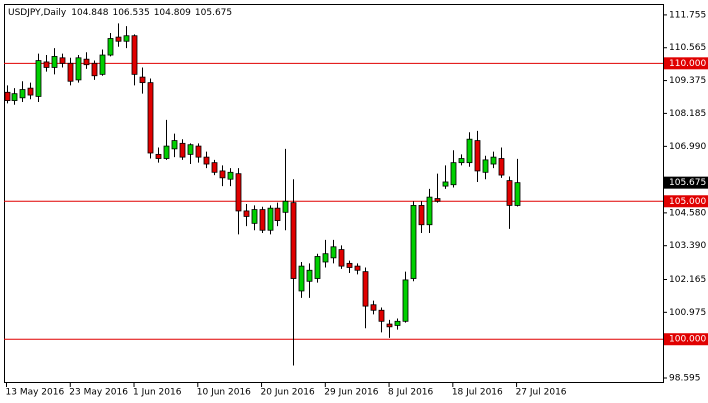 The height and width of the screenshot is (403, 708). I want to click on y-tick-label: 109.375, so click(687, 81).